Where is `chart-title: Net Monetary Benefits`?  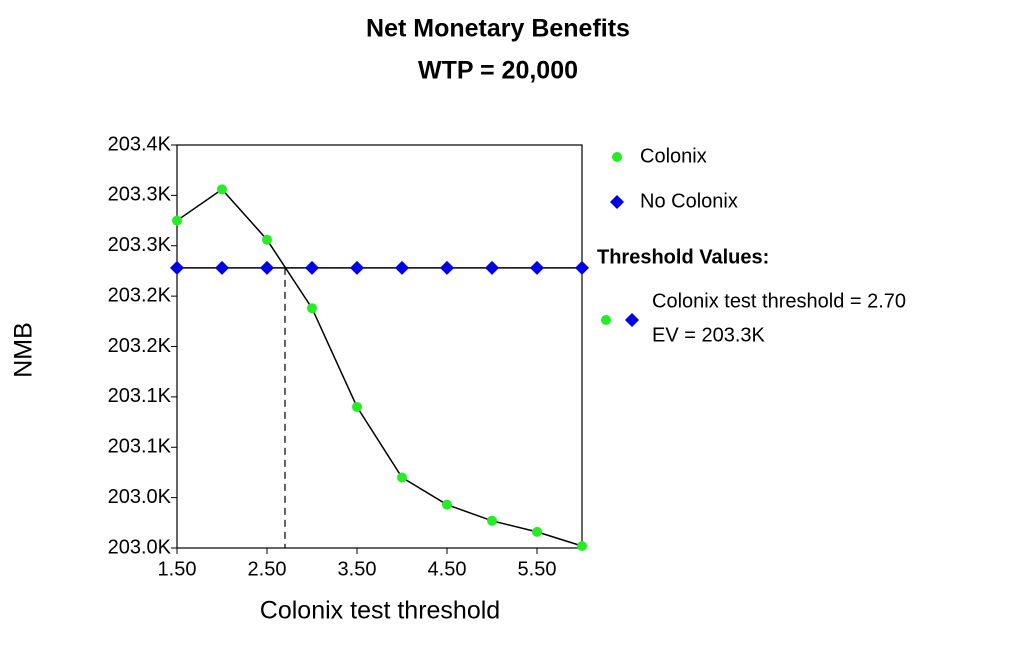
chart-title: Net Monetary Benefits is located at coordinates (498, 29).